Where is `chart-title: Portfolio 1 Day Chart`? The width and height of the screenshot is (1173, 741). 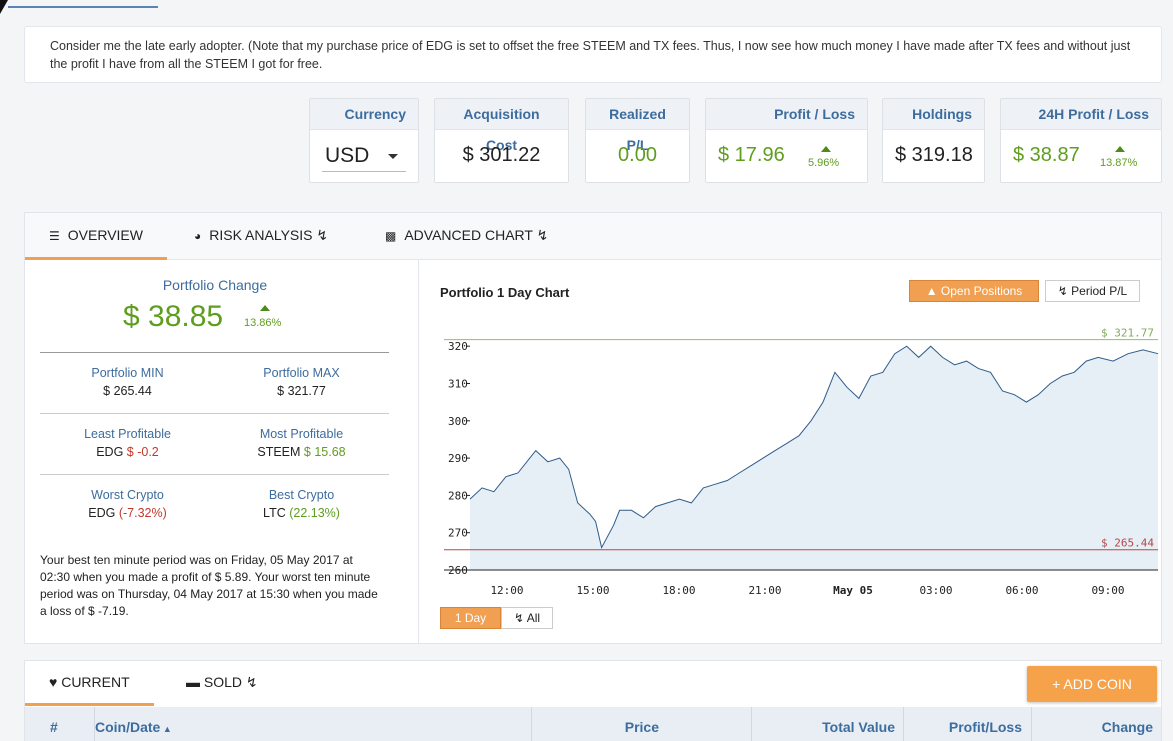 chart-title: Portfolio 1 Day Chart is located at coordinates (505, 292).